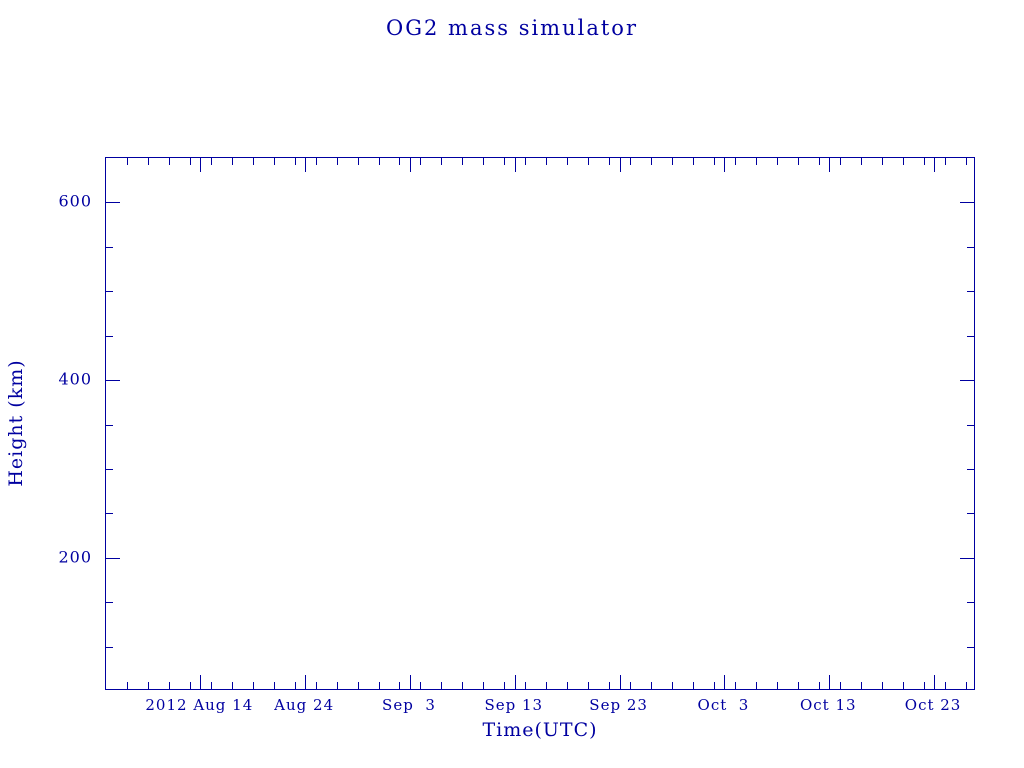 The height and width of the screenshot is (768, 1024). What do you see at coordinates (75, 379) in the screenshot?
I see `y-tick-label: 400` at bounding box center [75, 379].